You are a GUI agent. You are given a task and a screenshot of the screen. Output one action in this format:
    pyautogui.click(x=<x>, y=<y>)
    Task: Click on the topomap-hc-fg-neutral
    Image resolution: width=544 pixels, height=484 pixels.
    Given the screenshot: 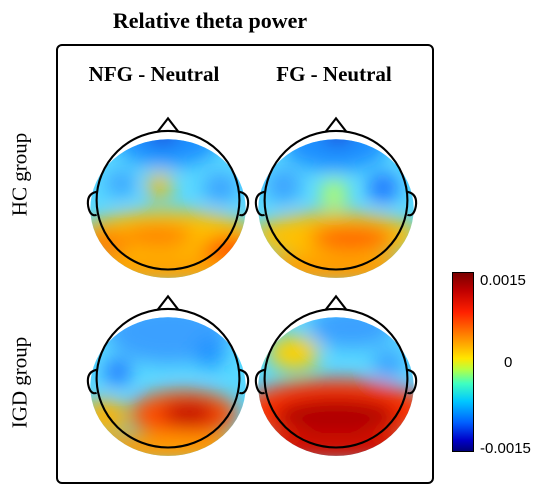 What is the action you would take?
    pyautogui.click(x=336, y=196)
    